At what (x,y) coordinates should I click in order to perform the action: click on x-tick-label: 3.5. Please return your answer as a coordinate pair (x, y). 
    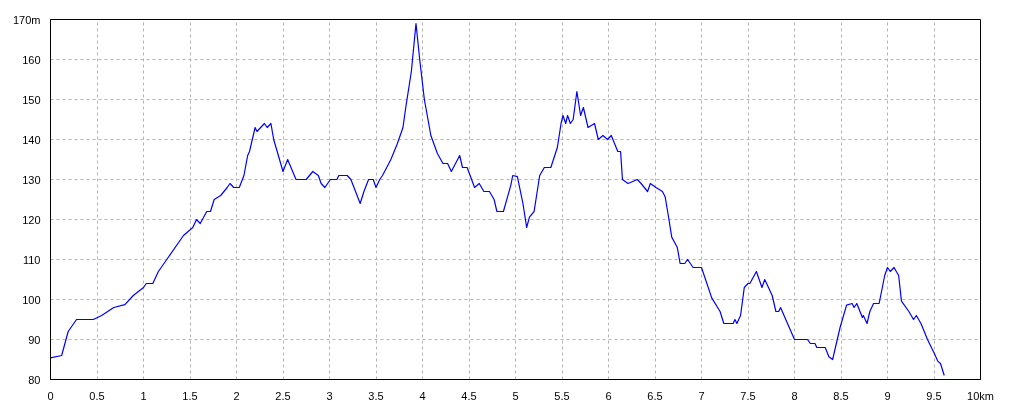
    Looking at the image, I should click on (376, 395).